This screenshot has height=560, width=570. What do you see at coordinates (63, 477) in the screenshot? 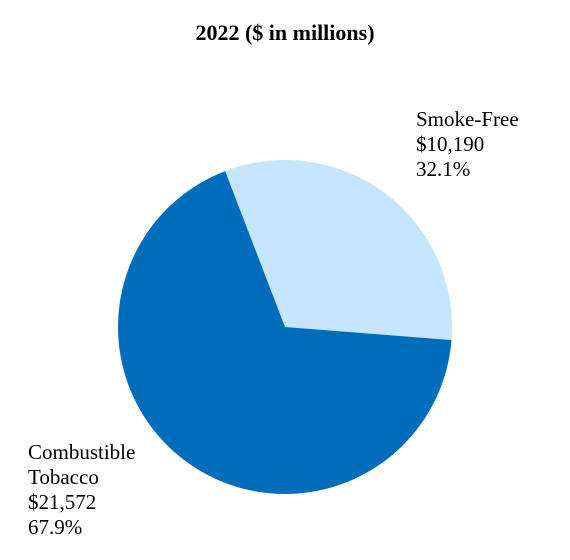
I see `slice-label-line: Tobacco` at bounding box center [63, 477].